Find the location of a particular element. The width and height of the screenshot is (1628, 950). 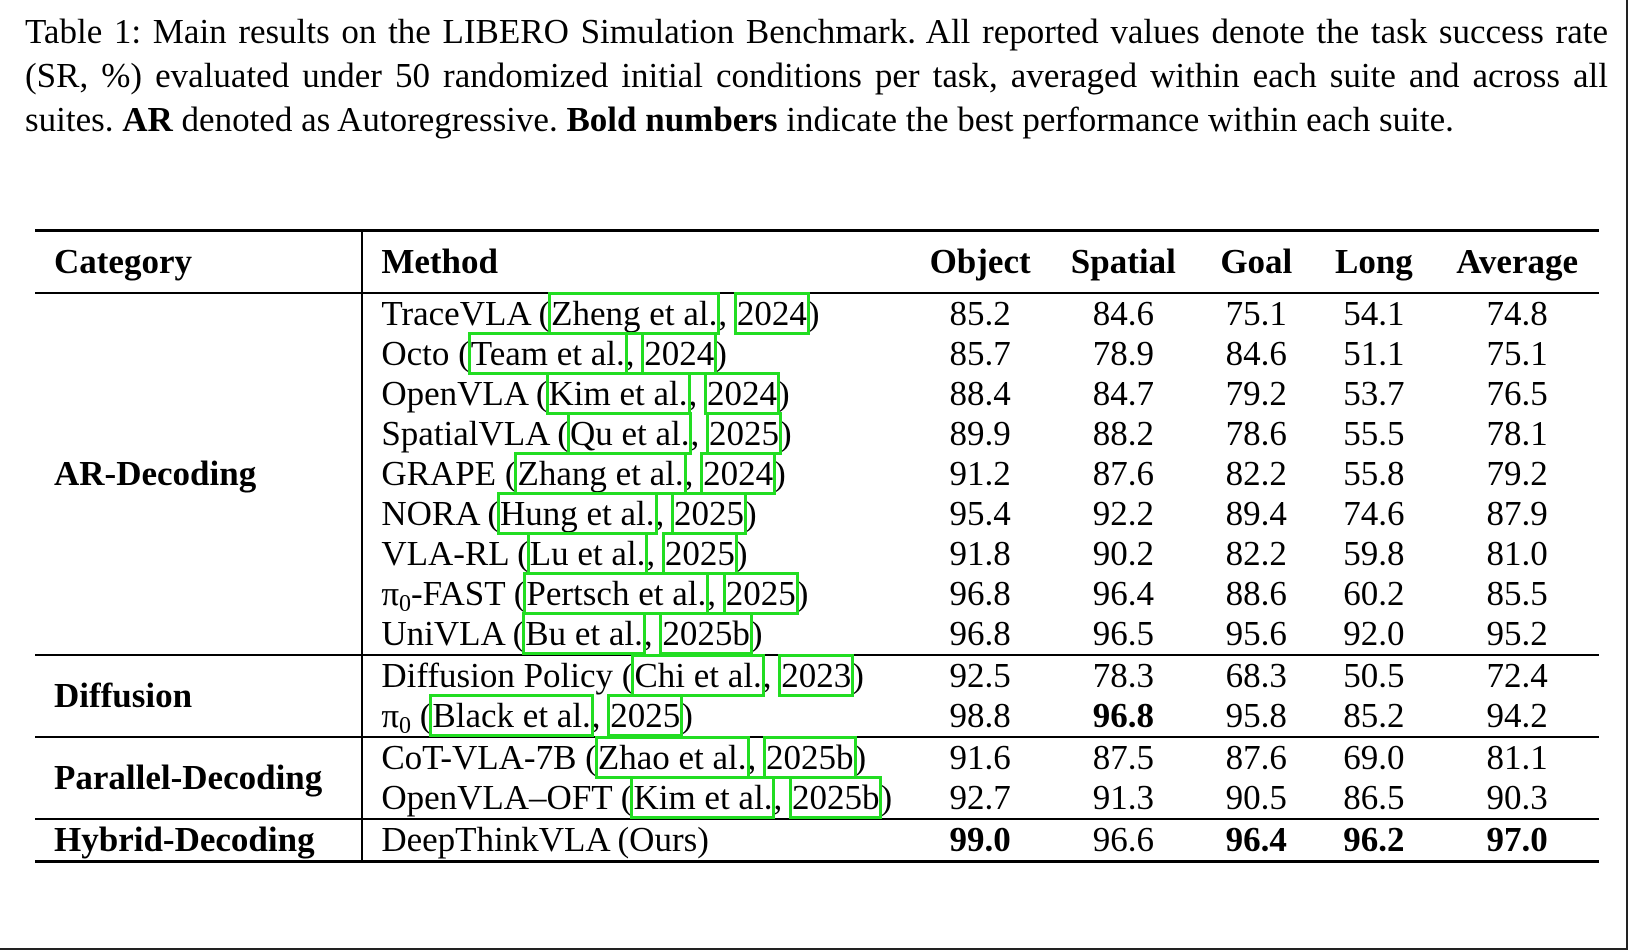

citation-author-link: Team et al. is located at coordinates (547, 353).